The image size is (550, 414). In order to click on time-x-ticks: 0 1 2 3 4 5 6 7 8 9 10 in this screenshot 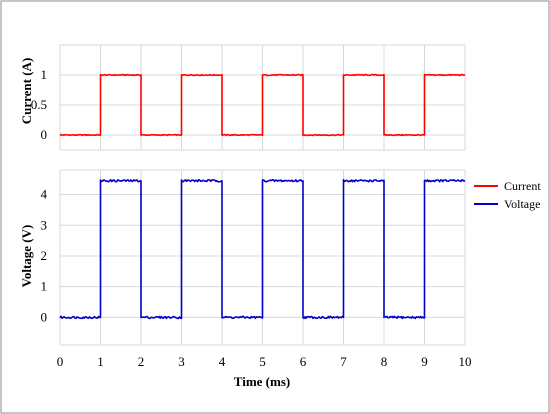, I will do `click(264, 361)`.